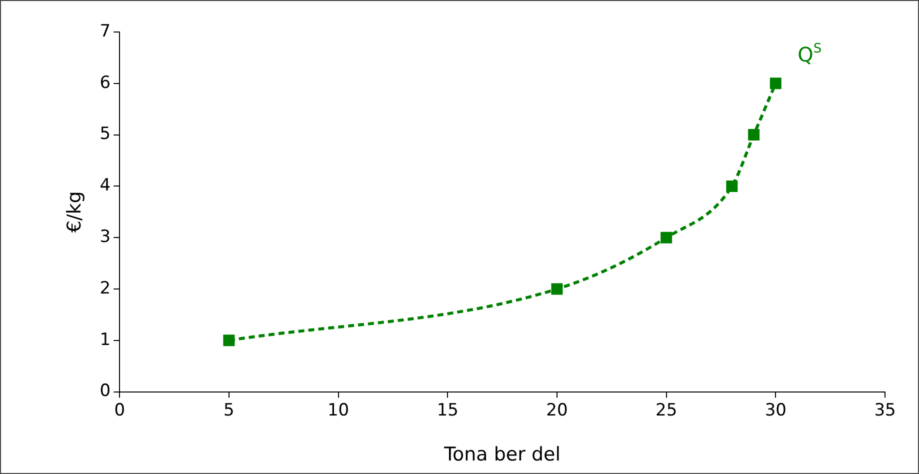  Describe the element at coordinates (338, 410) in the screenshot. I see `x-tick-label: 10` at that location.